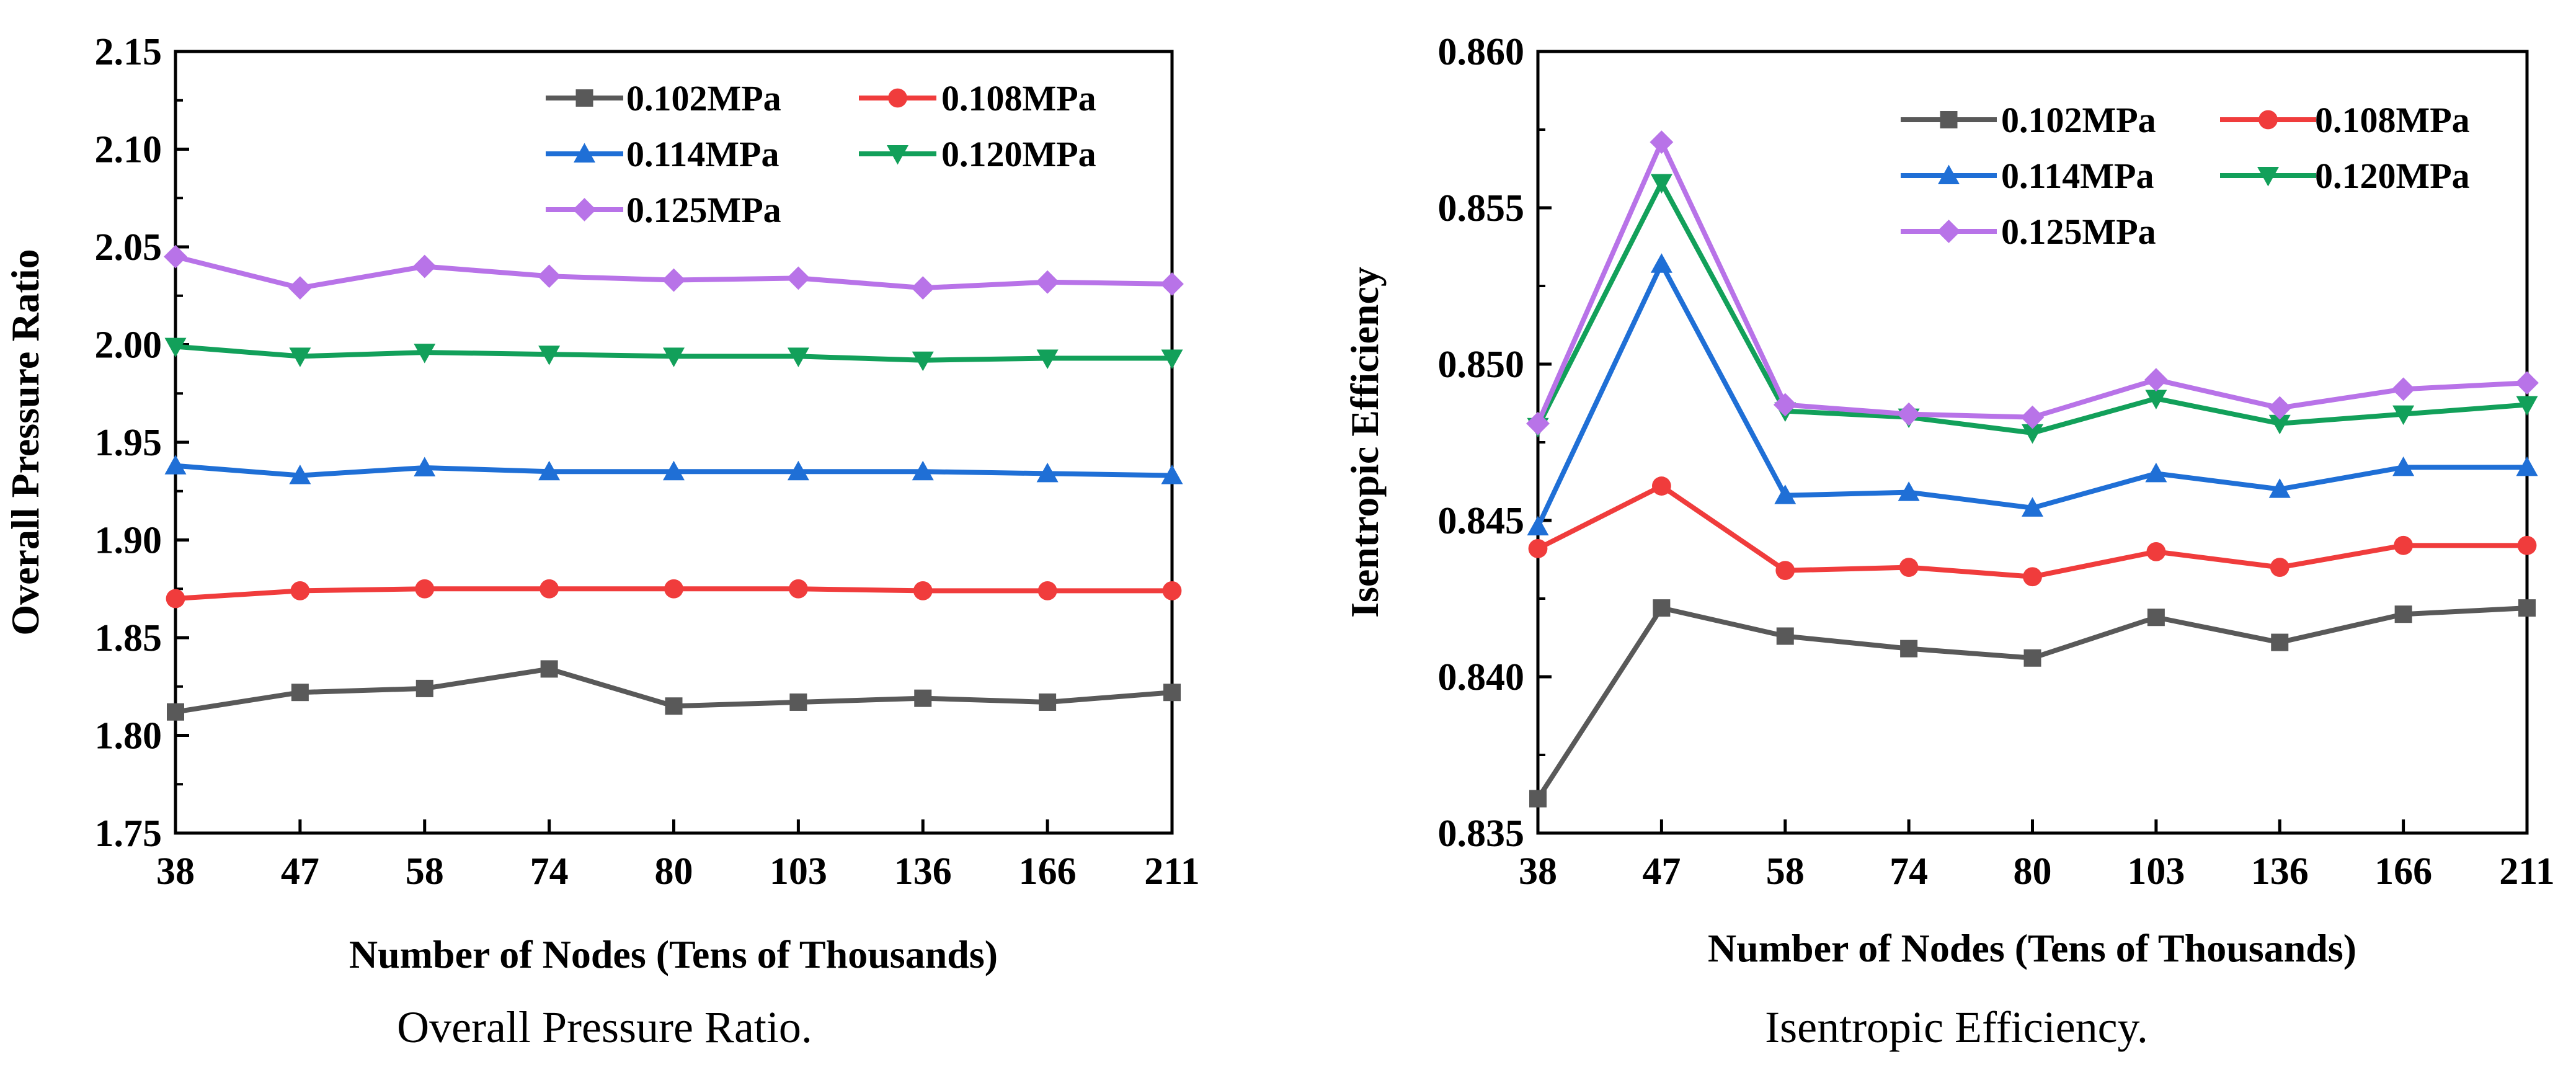  Describe the element at coordinates (604, 1027) in the screenshot. I see `chart-caption: Overall Pressure Ratio.` at that location.